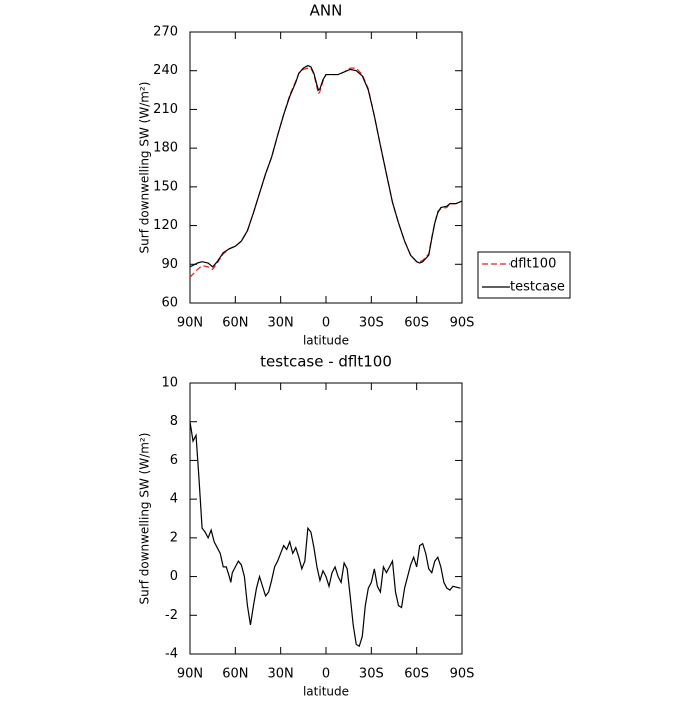 The image size is (700, 704). I want to click on y-tick-label: -4, so click(171, 654).